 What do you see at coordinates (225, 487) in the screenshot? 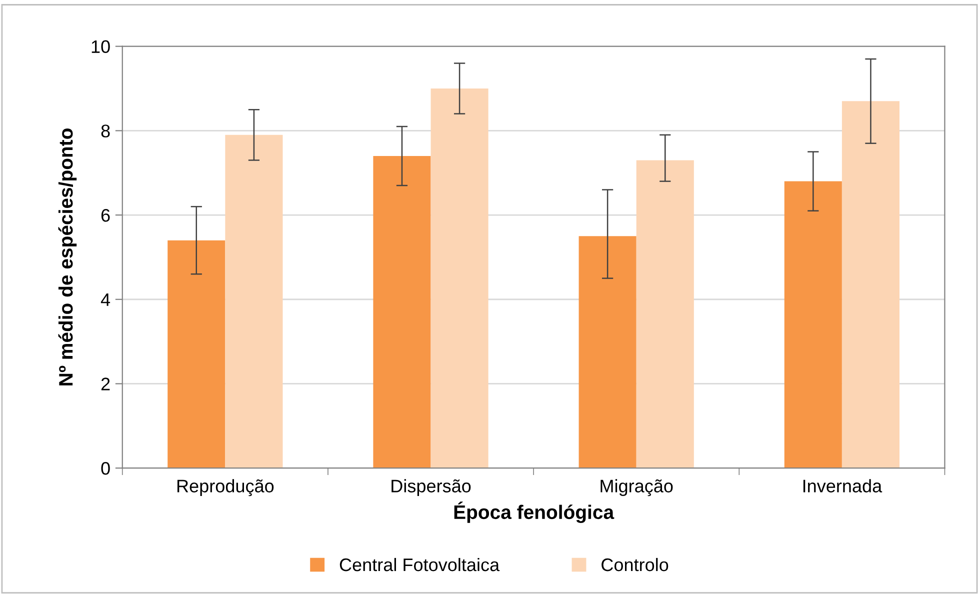
I see `x-tick-label: Reprodução` at bounding box center [225, 487].